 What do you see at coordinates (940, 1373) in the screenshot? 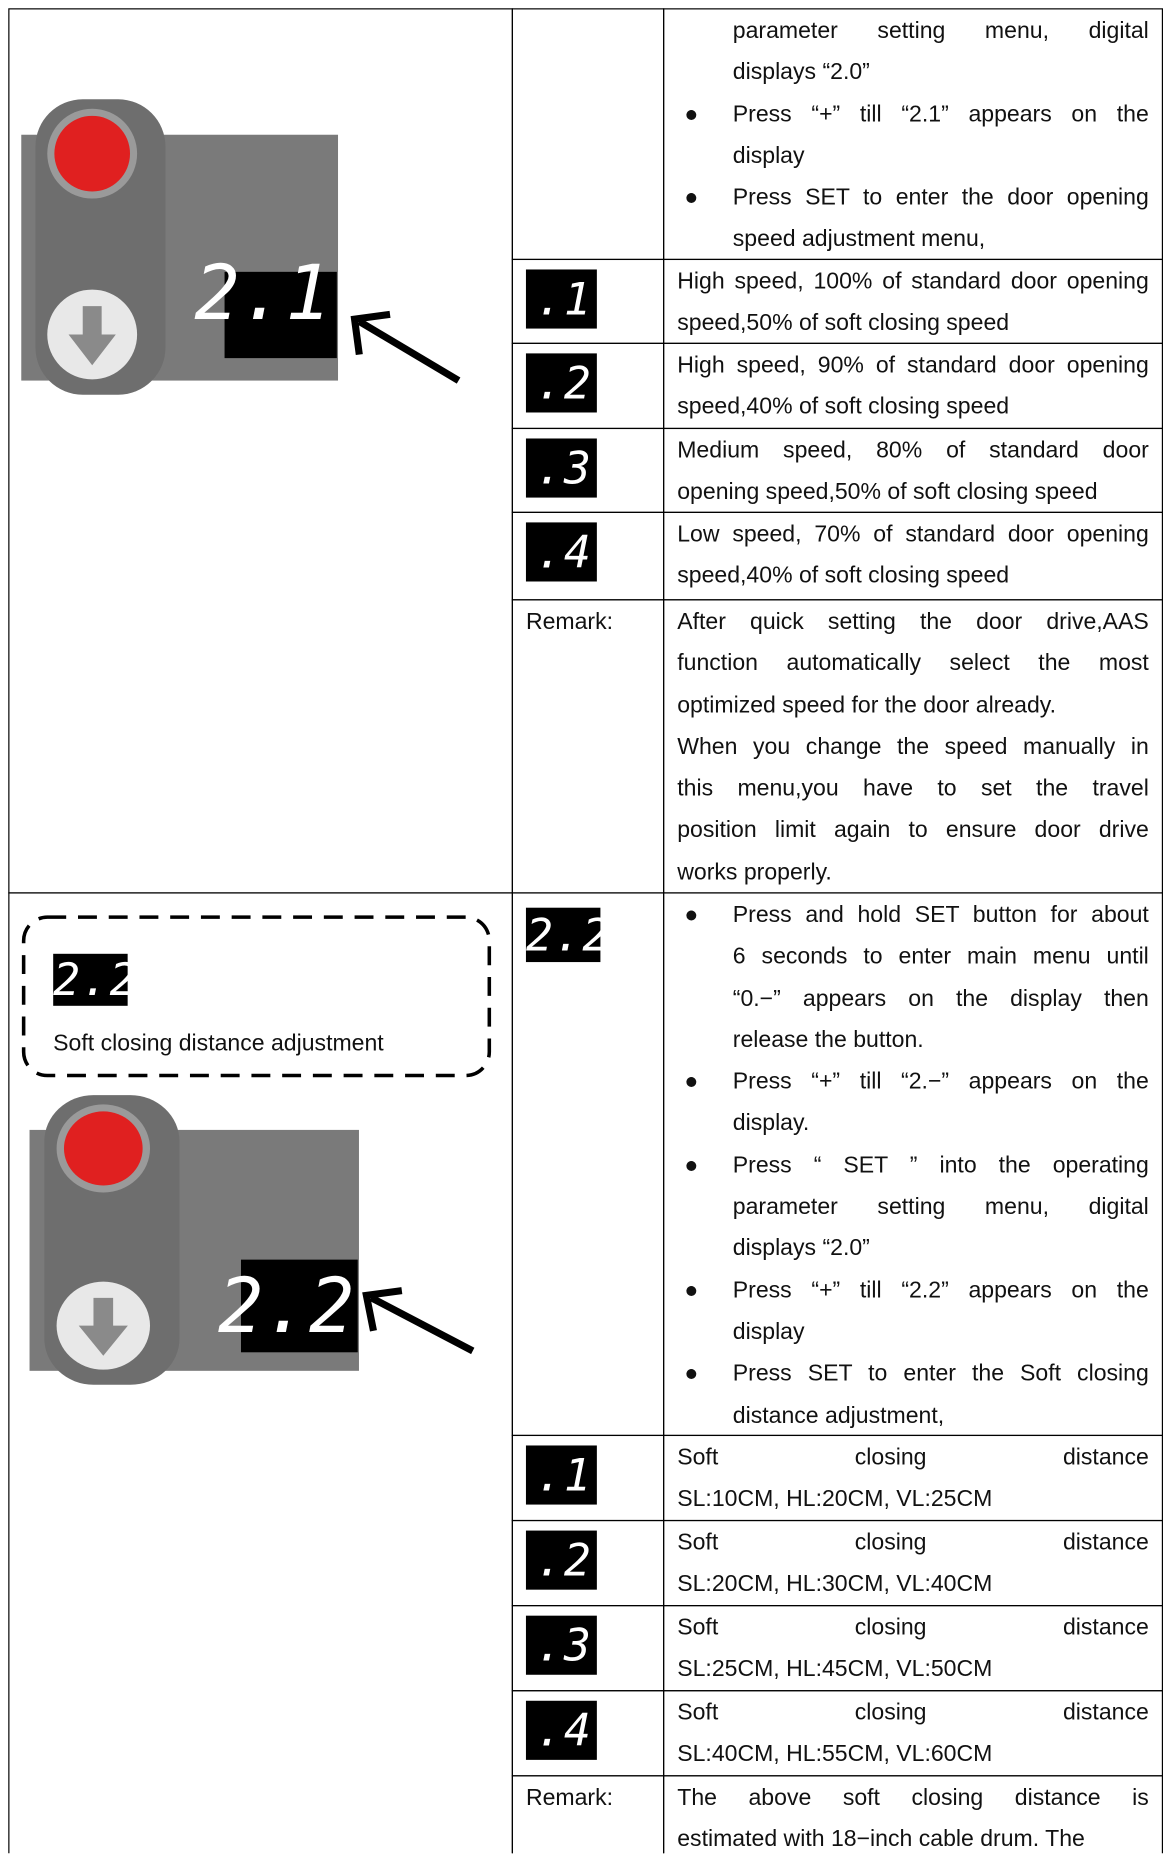
I see `text-line: Press SET to enter the Soft closing` at bounding box center [940, 1373].